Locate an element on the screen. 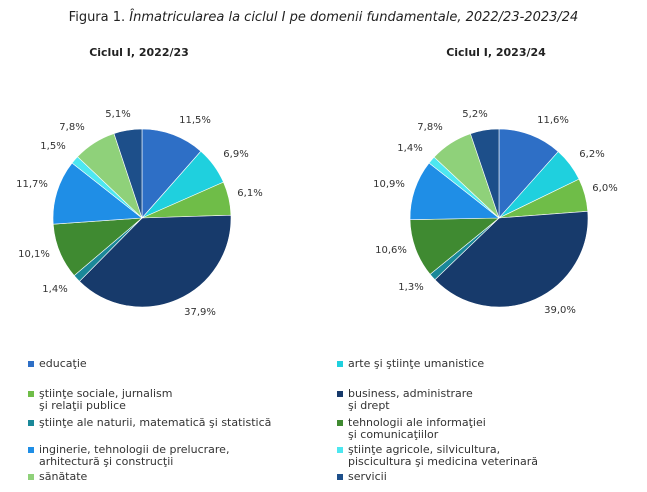  legend-label: servicii is located at coordinates (367, 476).